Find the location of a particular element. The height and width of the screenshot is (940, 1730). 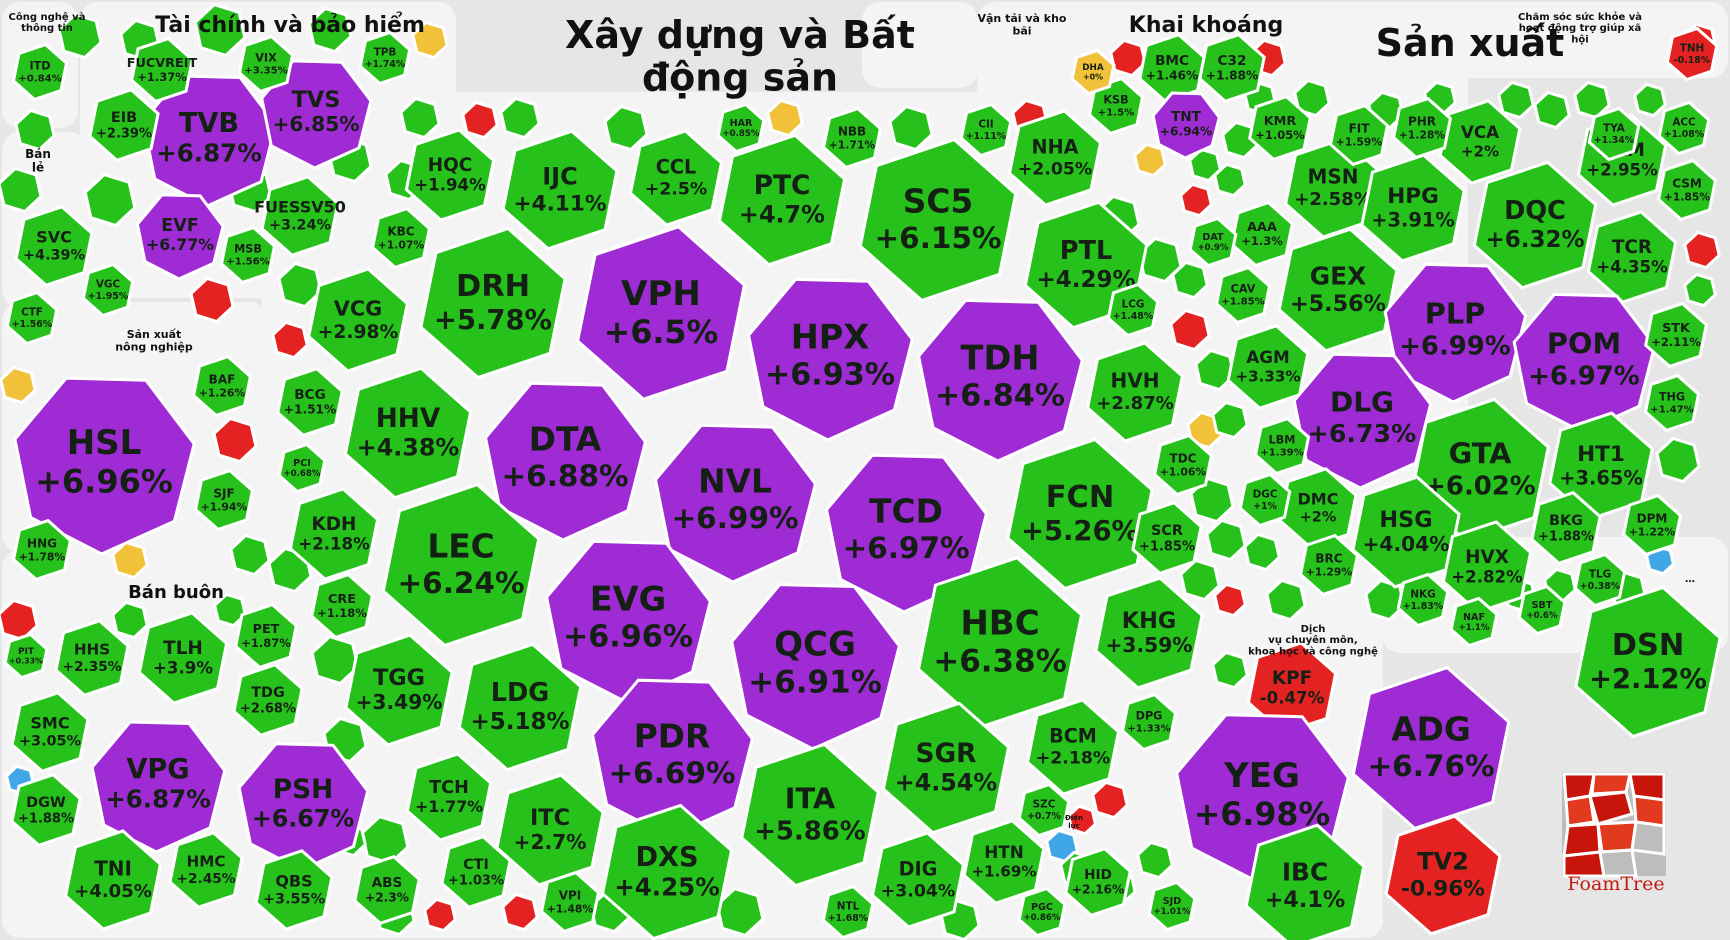

stock-cell-dha: DHA+0% is located at coordinates (1093, 72).